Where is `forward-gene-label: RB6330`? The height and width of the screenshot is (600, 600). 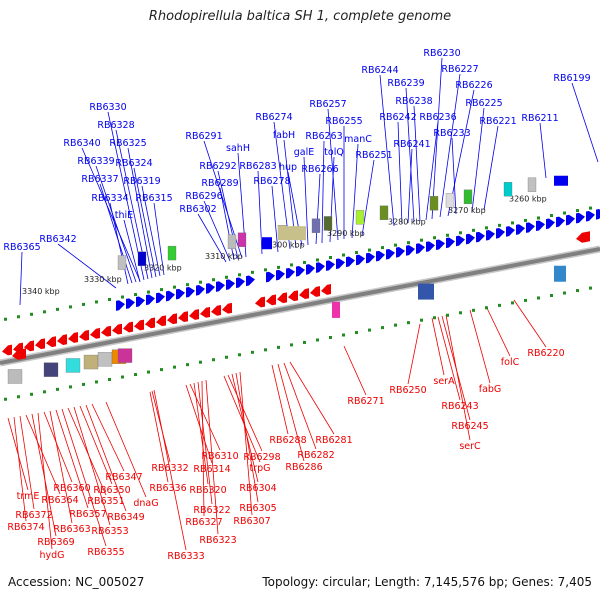 forward-gene-label: RB6330 is located at coordinates (107, 107).